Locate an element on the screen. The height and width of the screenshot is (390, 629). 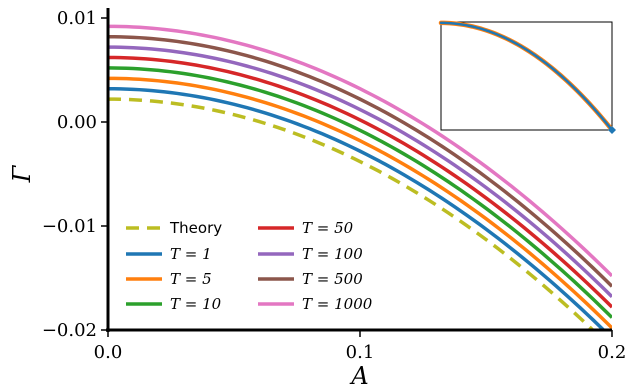
y-tick-label: −0.02 is located at coordinates (69, 330).